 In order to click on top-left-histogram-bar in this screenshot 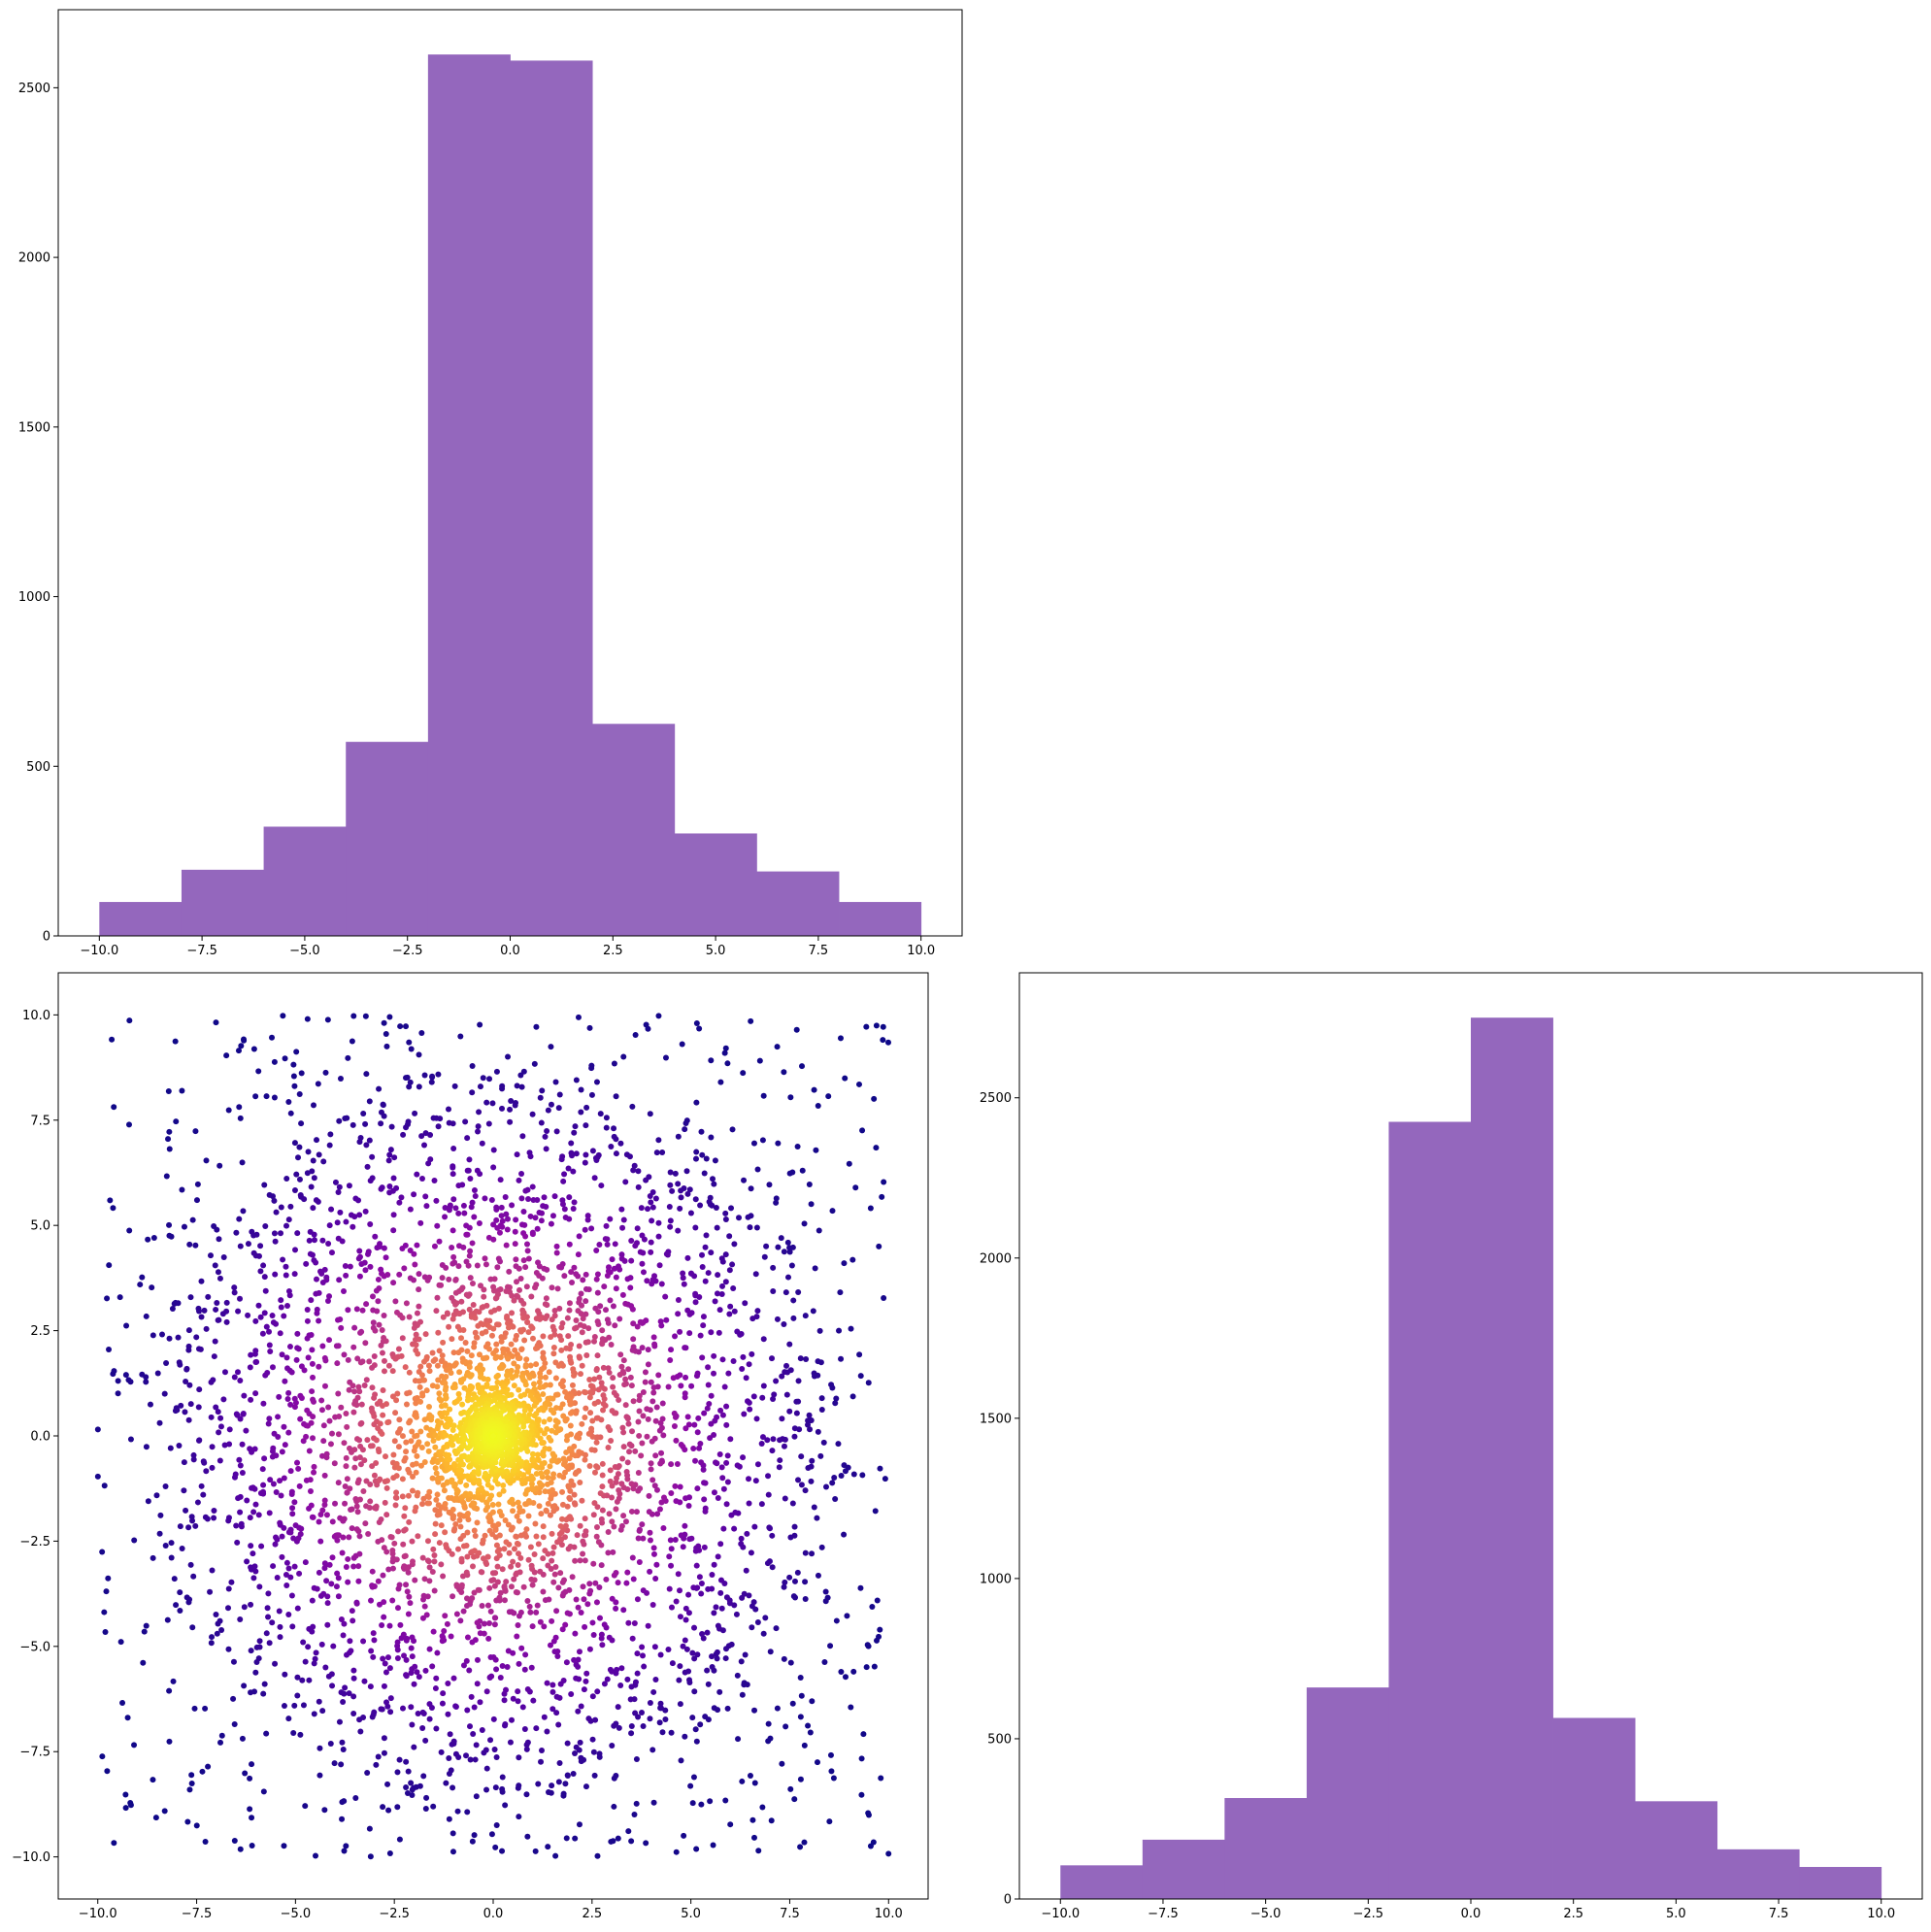, I will do `click(222, 902)`.